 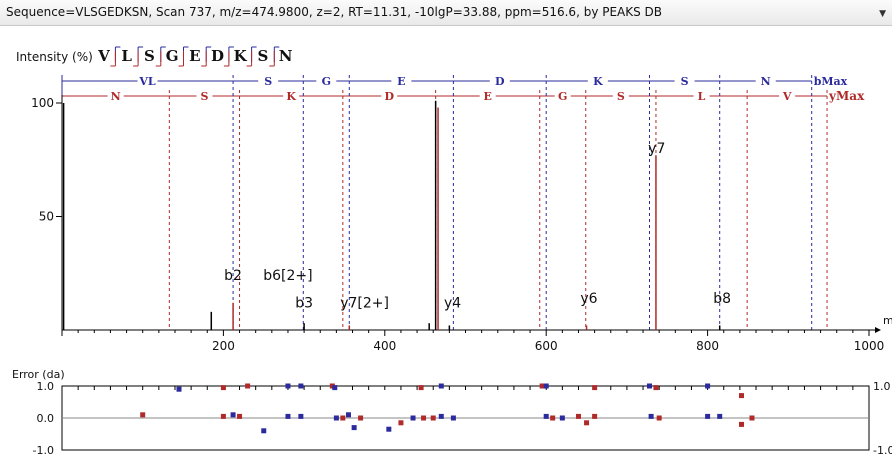 I want to click on residue-8: S, so click(x=262, y=56).